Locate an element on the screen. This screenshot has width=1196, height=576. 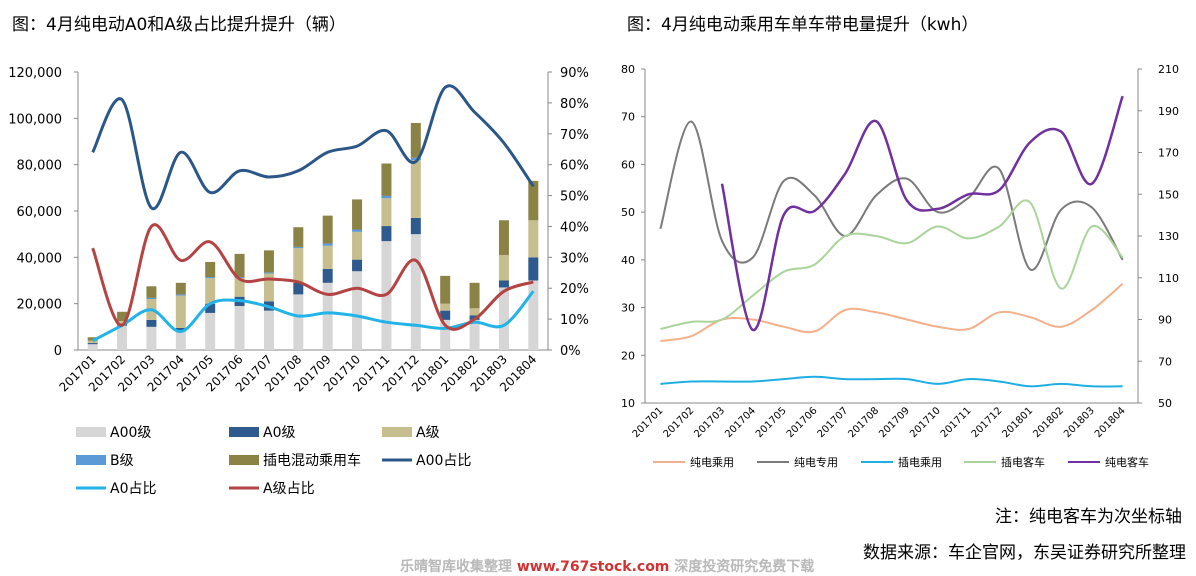
line-纯电客车 is located at coordinates (922, 213).